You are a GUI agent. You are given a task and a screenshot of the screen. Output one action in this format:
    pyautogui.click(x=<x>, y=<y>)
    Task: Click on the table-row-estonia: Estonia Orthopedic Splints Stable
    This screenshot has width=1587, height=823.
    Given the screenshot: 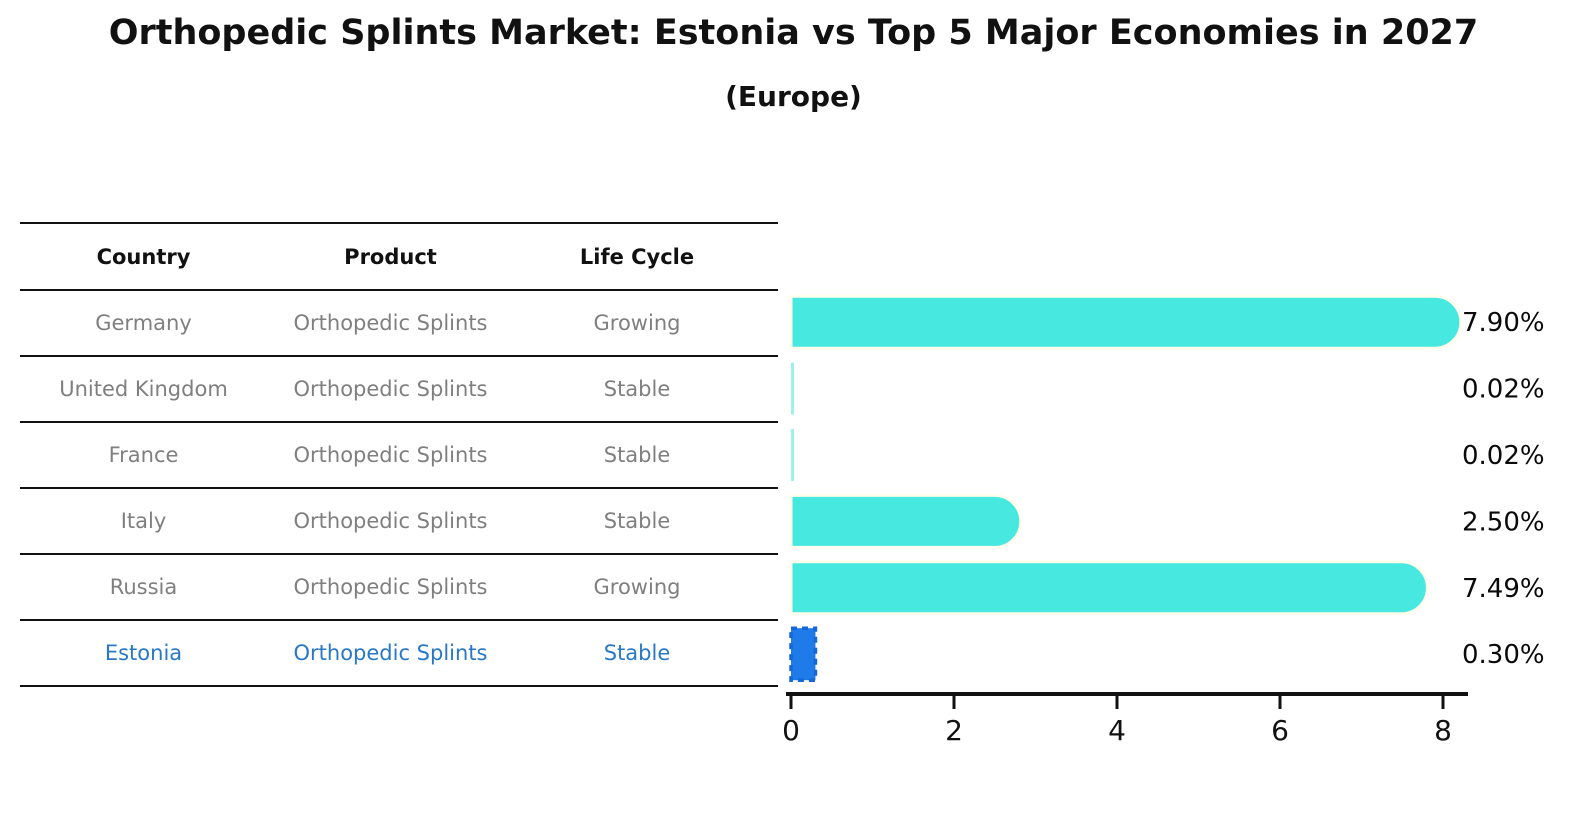 What is the action you would take?
    pyautogui.click(x=399, y=652)
    